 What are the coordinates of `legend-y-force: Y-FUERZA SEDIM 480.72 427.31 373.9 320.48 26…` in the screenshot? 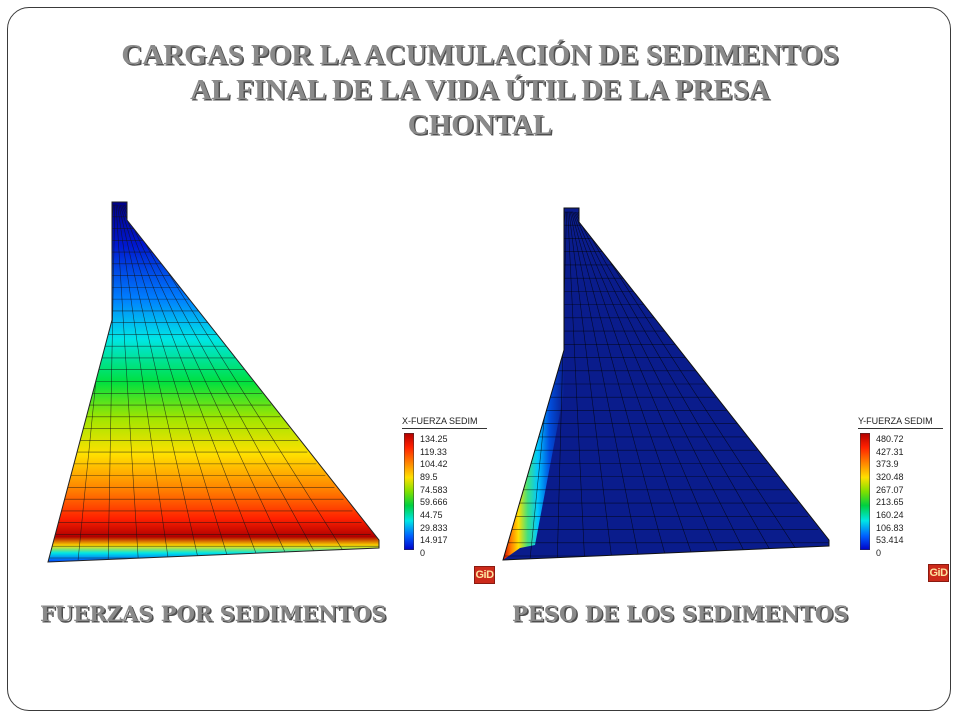 It's located at (903, 487).